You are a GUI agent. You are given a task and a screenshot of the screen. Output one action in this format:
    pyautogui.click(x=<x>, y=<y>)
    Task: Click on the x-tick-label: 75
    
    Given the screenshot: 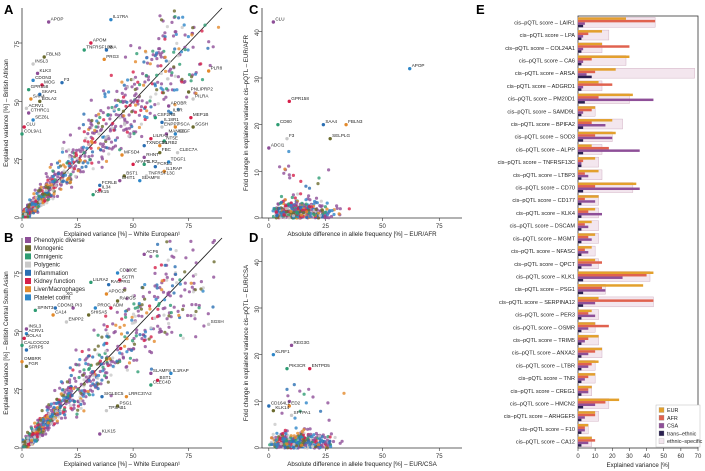 What is the action you would take?
    pyautogui.click(x=439, y=457)
    